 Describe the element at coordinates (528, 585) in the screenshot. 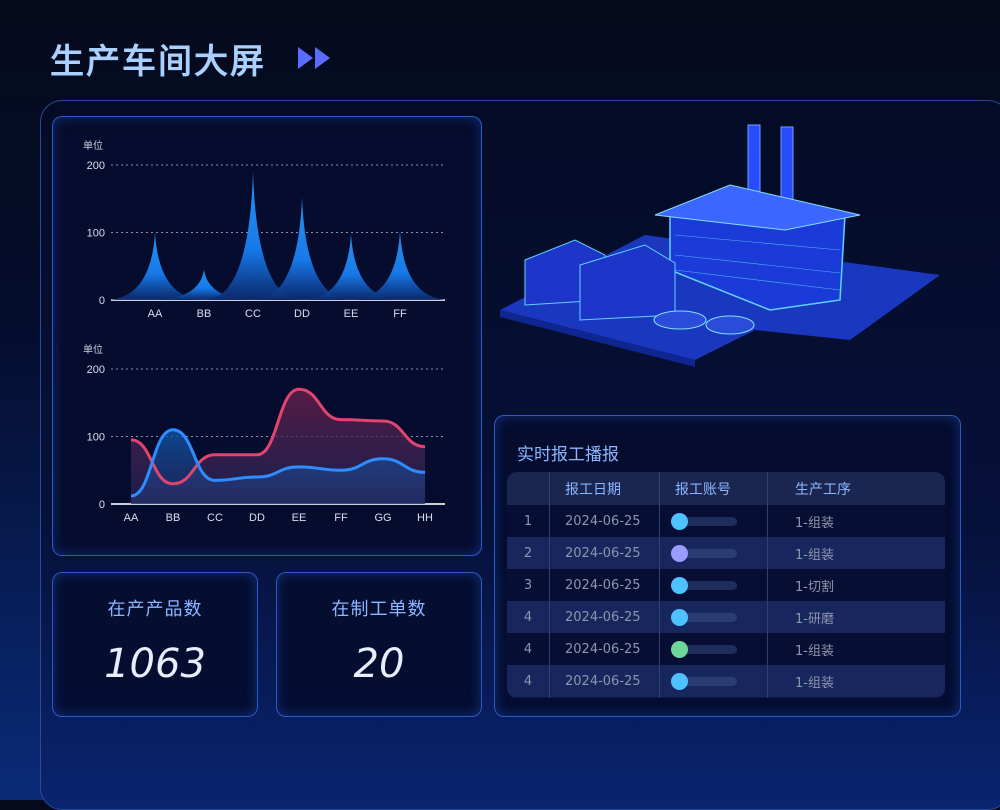

I see `row-number: 3` at that location.